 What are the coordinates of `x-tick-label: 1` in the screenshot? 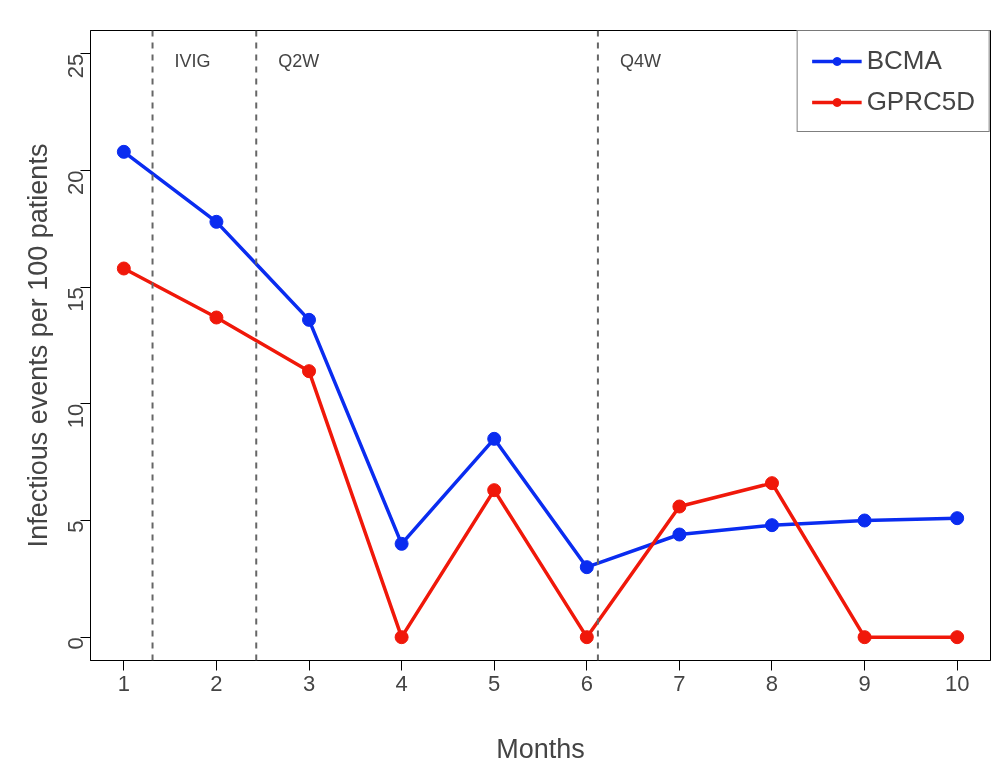 It's located at (123, 683).